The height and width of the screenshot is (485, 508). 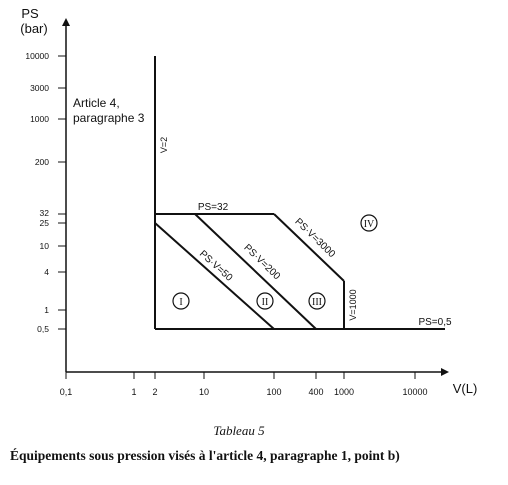 I want to click on x-tick-label: 100, so click(x=273, y=392).